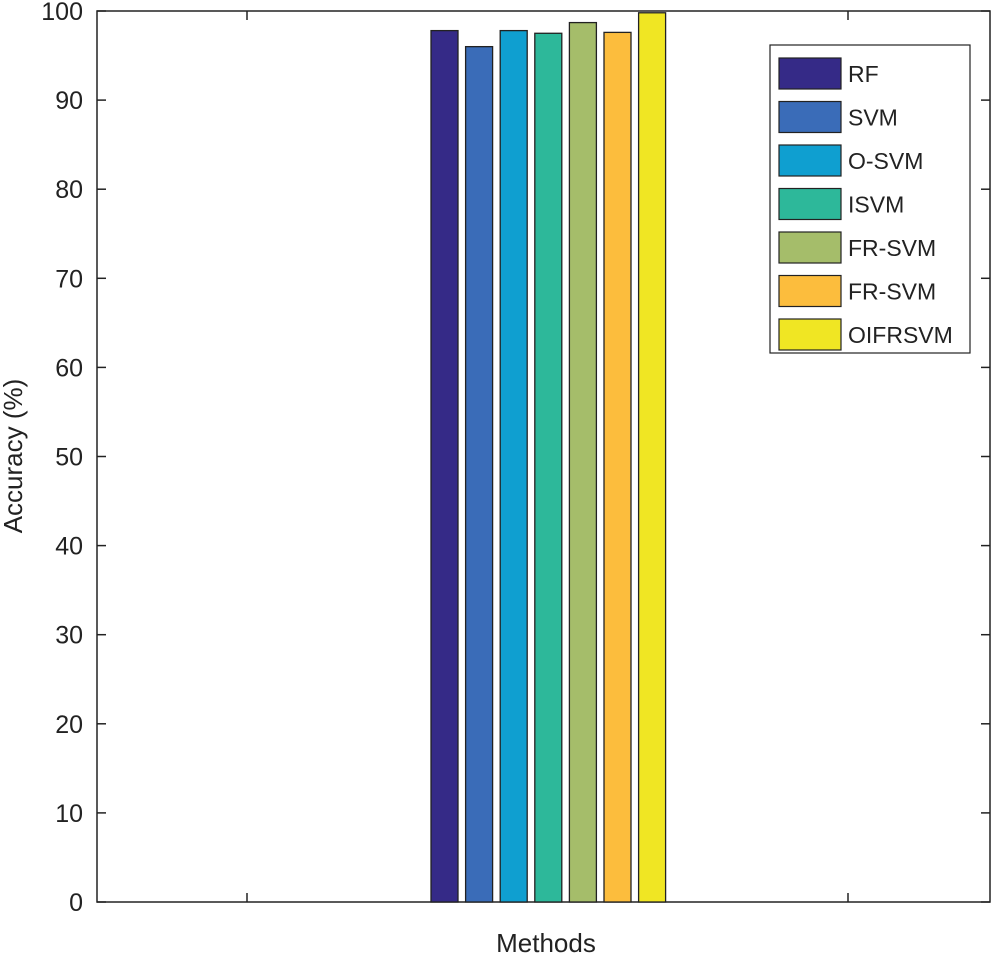 The height and width of the screenshot is (963, 1000). What do you see at coordinates (62, 13) in the screenshot?
I see `y-tick-label: 100` at bounding box center [62, 13].